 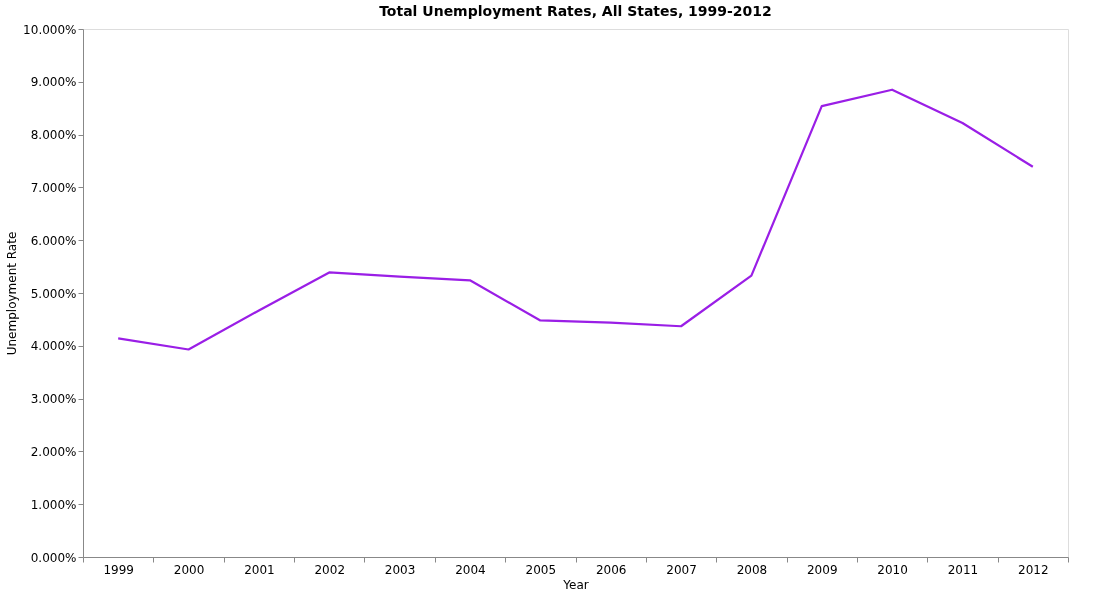 What do you see at coordinates (963, 569) in the screenshot?
I see `x-tick-label: 2011` at bounding box center [963, 569].